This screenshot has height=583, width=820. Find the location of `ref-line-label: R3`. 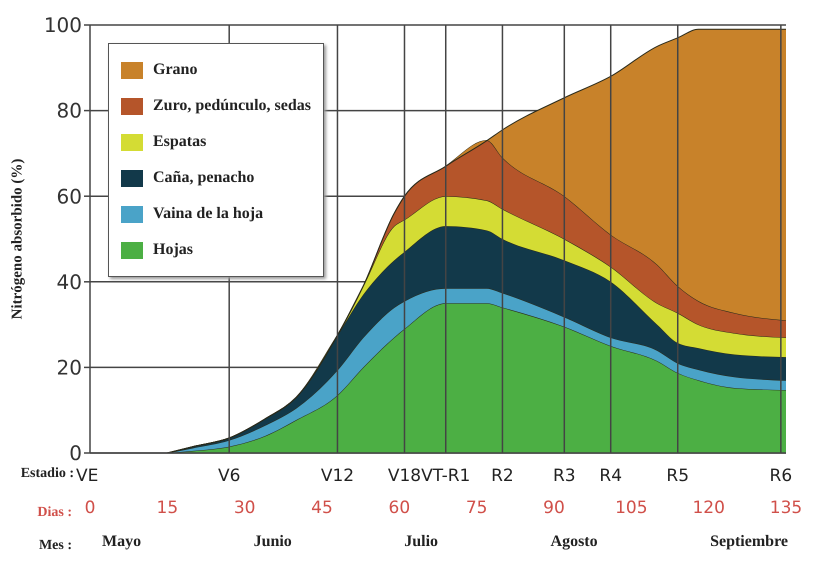

ref-line-label: R3 is located at coordinates (564, 476).